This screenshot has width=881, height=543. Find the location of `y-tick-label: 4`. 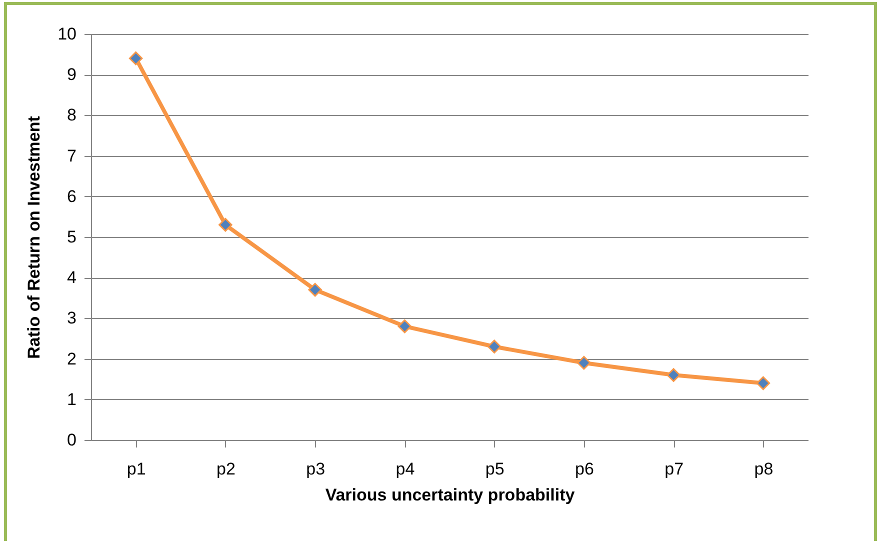

y-tick-label: 4 is located at coordinates (71, 278).